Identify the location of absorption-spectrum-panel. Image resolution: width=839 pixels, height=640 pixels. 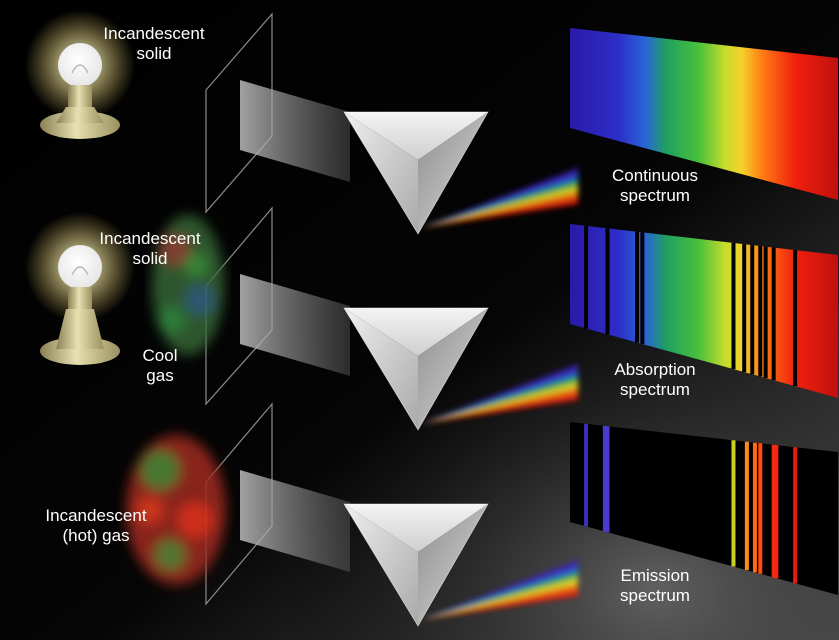
(704, 311).